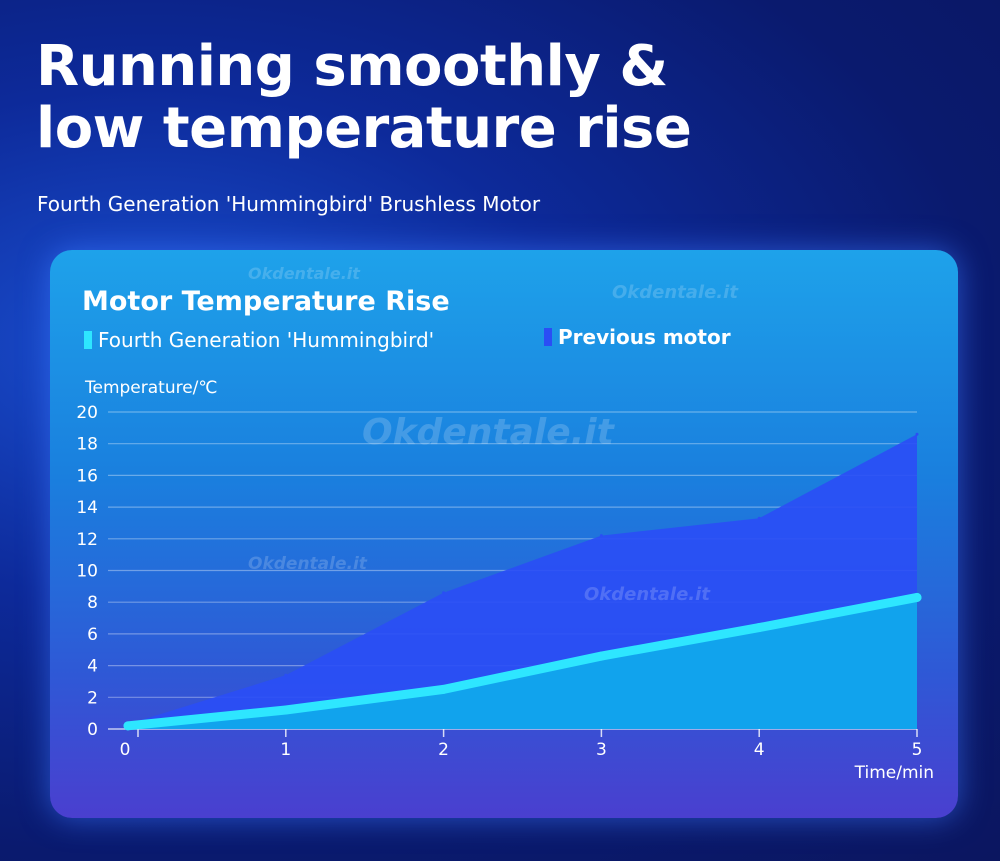 This screenshot has width=1000, height=861. Describe the element at coordinates (285, 750) in the screenshot. I see `x-tick-label: 1` at that location.